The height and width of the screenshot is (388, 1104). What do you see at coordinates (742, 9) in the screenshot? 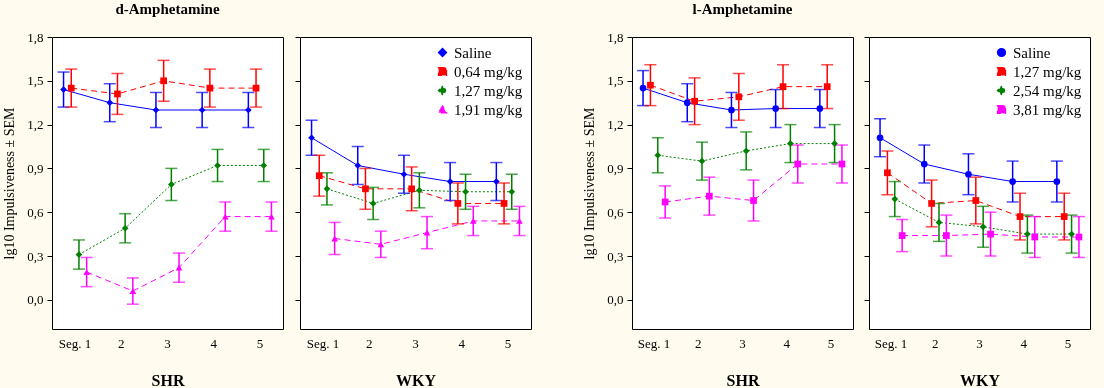
I see `chart-title: l-Amphetamine` at bounding box center [742, 9].